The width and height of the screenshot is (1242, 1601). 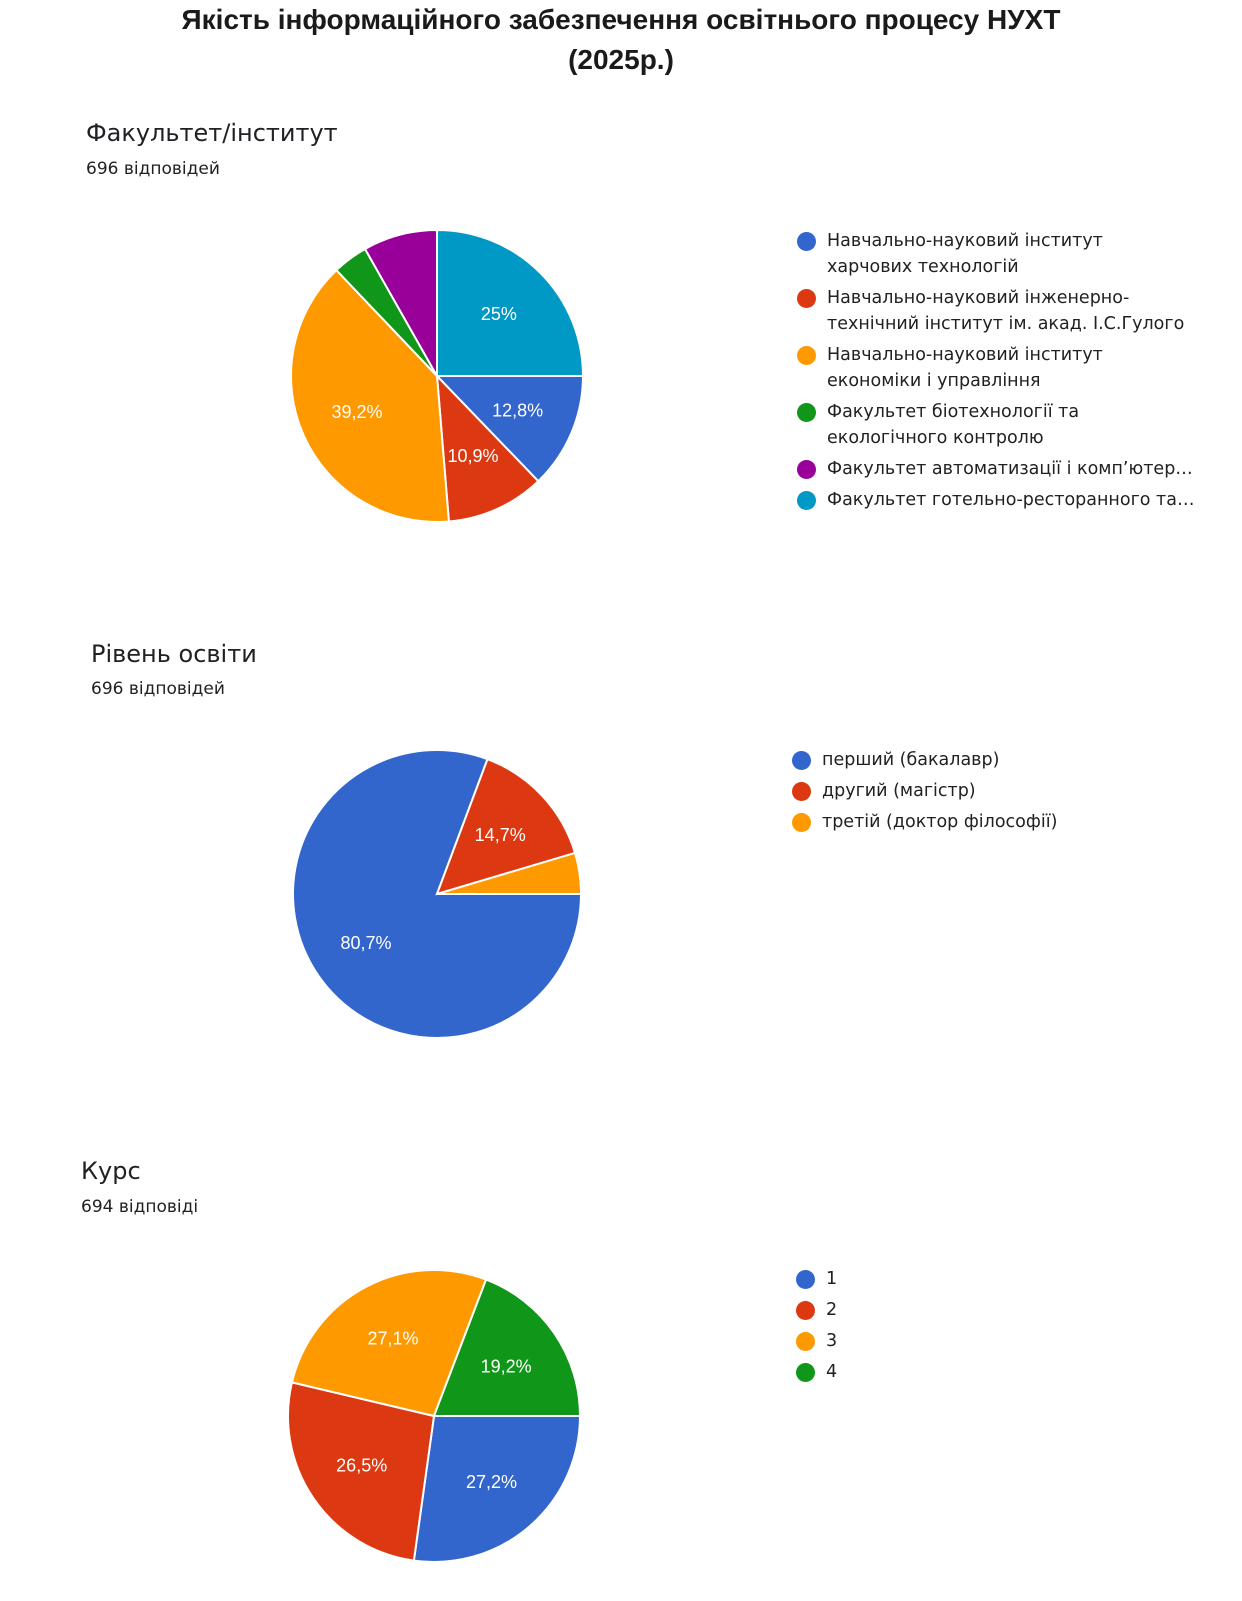 What do you see at coordinates (816, 1372) in the screenshot?
I see `legend-item: 4` at bounding box center [816, 1372].